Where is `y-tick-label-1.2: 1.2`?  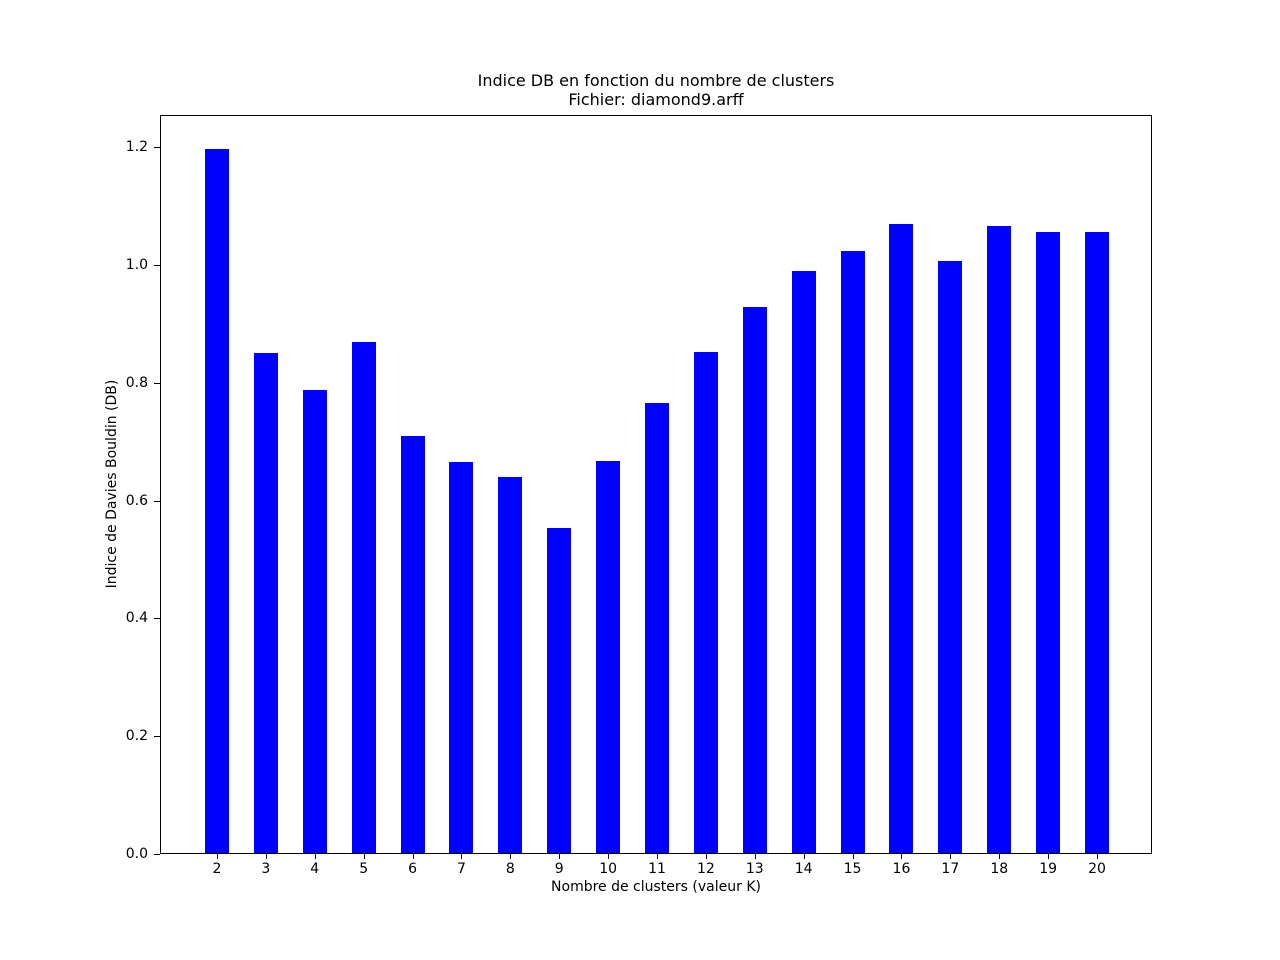 y-tick-label-1.2: 1.2 is located at coordinates (136, 147).